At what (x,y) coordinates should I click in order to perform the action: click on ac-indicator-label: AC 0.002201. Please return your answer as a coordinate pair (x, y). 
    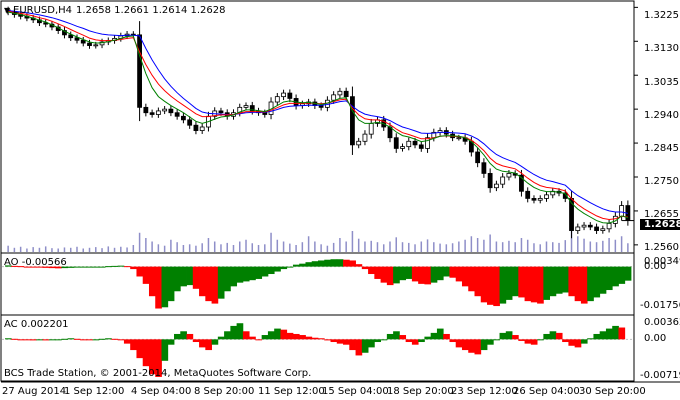
    Looking at the image, I should click on (36, 324).